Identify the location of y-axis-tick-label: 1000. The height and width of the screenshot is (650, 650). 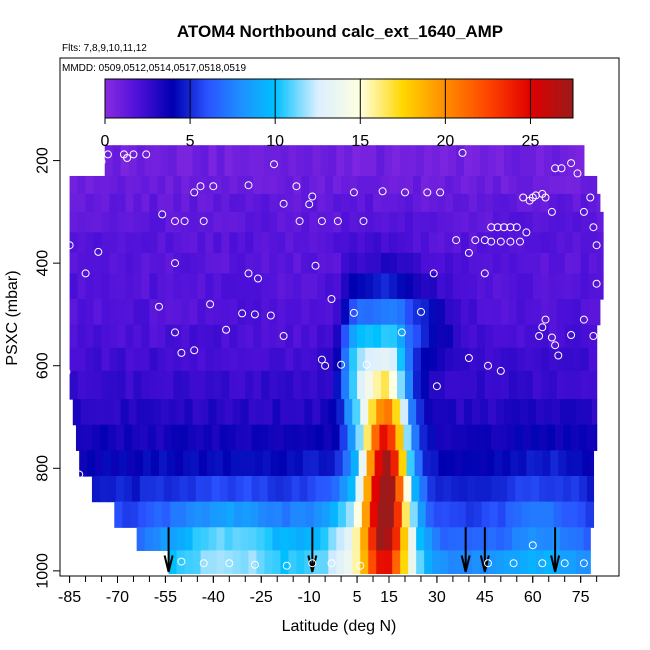
(43, 571).